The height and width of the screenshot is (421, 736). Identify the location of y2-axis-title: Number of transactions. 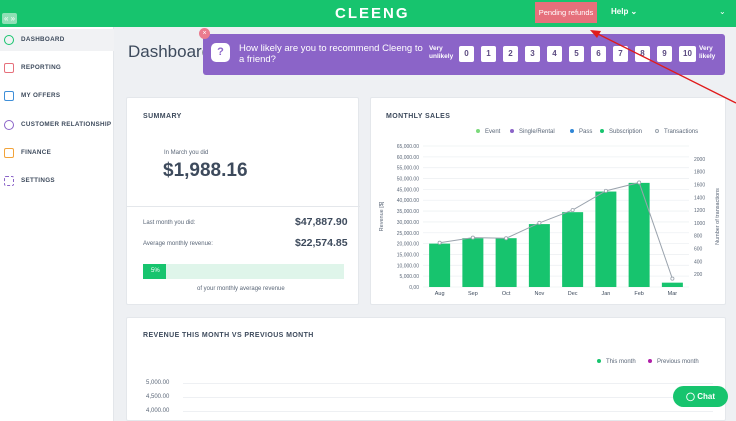
(718, 216).